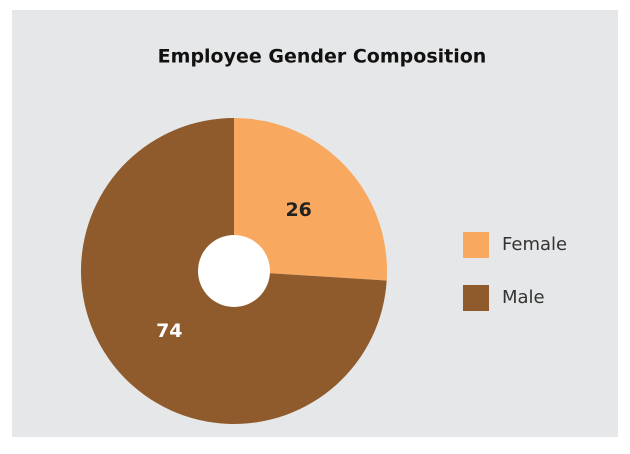 This screenshot has height=454, width=630. What do you see at coordinates (534, 244) in the screenshot?
I see `legend-label: Female` at bounding box center [534, 244].